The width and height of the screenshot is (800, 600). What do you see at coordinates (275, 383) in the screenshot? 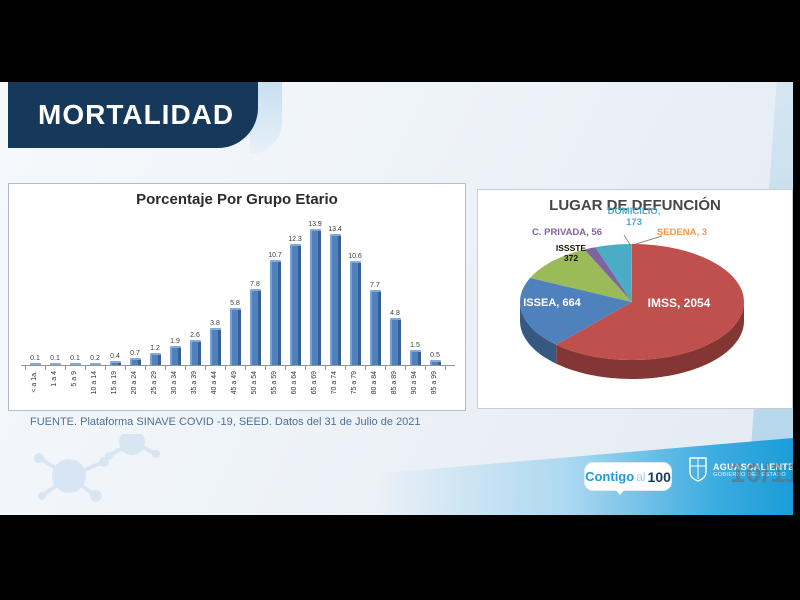
I see `bar-category-label: 55 a 59` at bounding box center [275, 383].